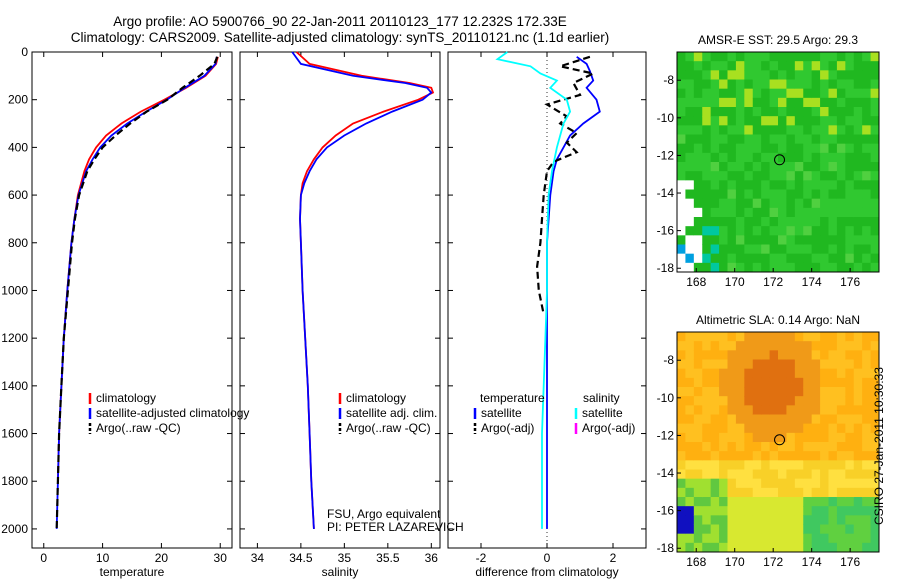  What do you see at coordinates (14, 529) in the screenshot?
I see `depth-tick-label: 2000` at bounding box center [14, 529].